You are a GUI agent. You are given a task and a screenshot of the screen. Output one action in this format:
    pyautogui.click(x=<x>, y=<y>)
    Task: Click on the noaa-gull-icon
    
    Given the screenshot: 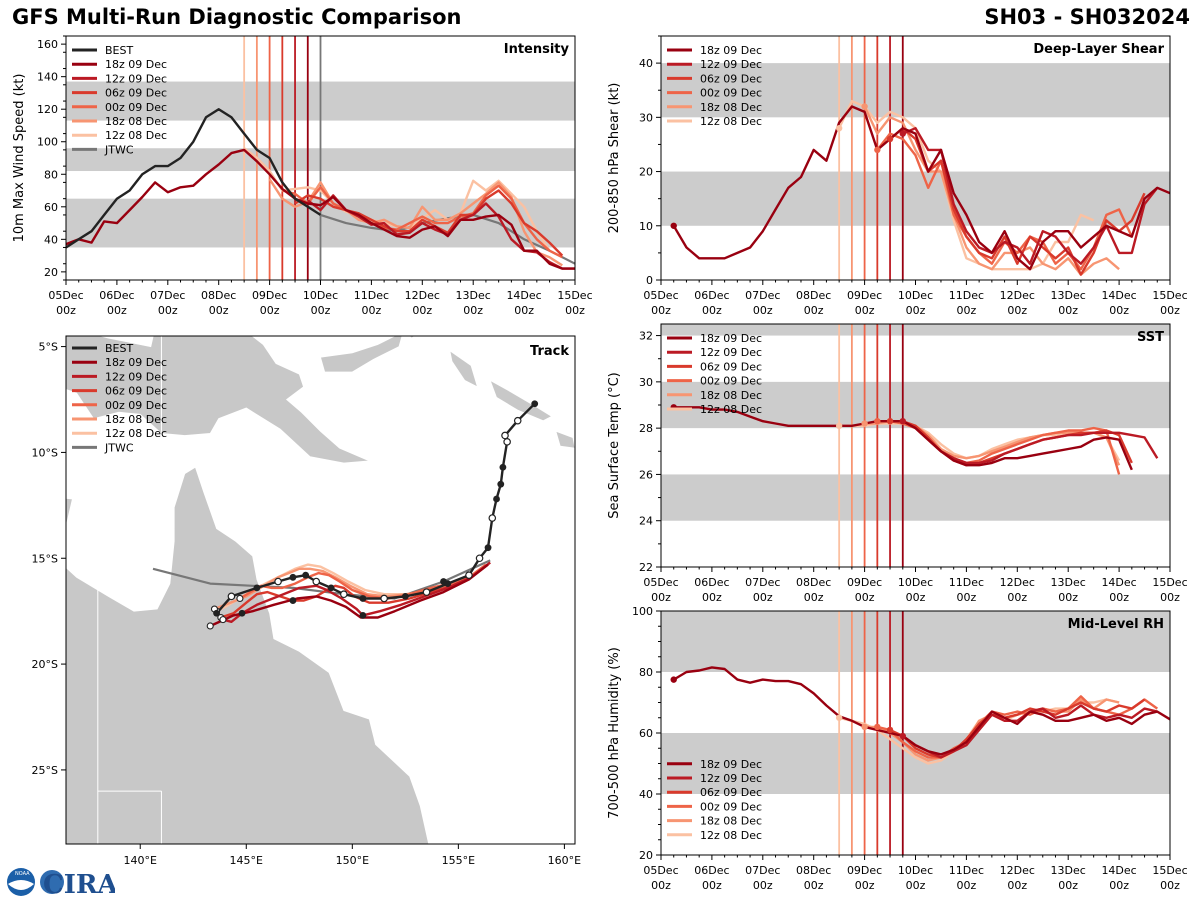 What is the action you would take?
    pyautogui.click(x=21, y=885)
    